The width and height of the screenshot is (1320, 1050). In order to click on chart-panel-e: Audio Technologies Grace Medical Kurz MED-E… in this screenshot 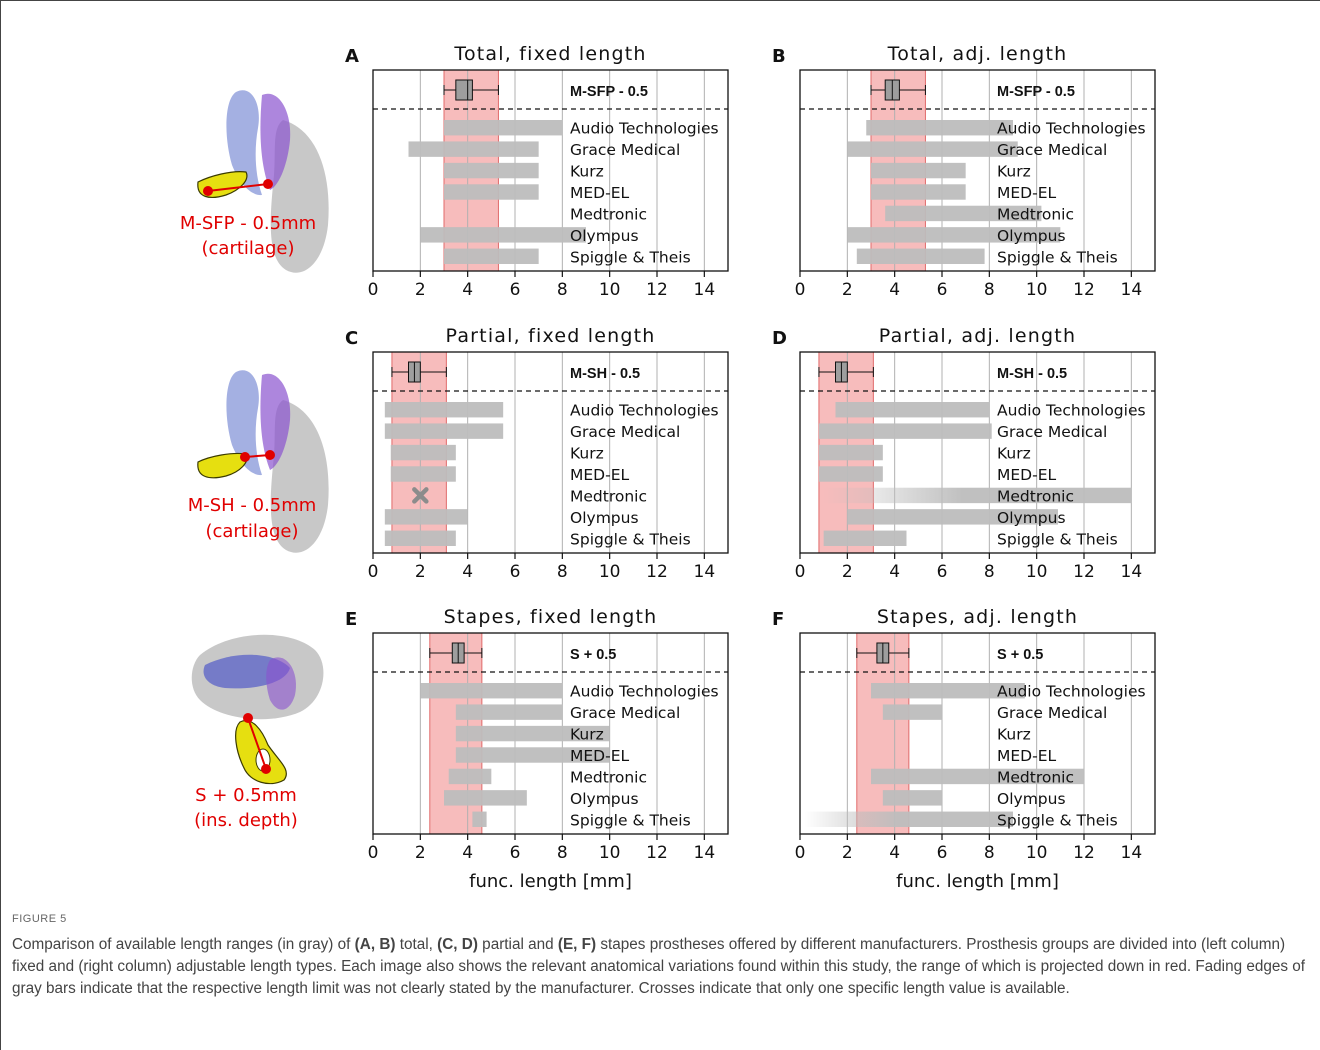, I will do `click(537, 749)`.